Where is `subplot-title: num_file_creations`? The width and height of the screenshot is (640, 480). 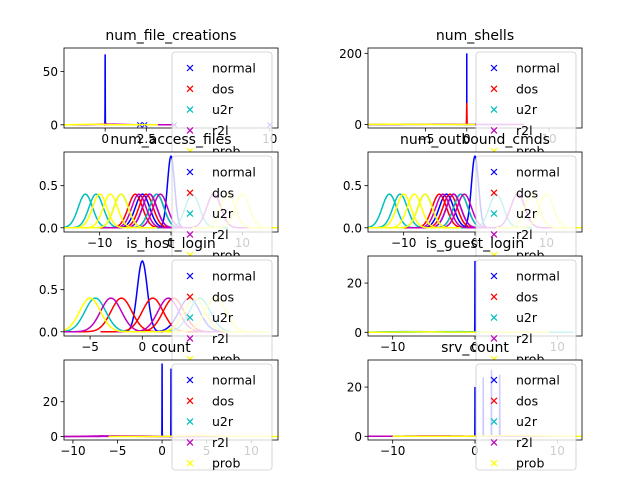
subplot-title: num_file_creations is located at coordinates (170, 36).